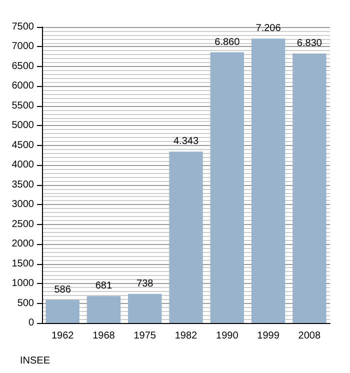 The image size is (350, 373). What do you see at coordinates (31, 323) in the screenshot?
I see `y-tick-label: 0` at bounding box center [31, 323].